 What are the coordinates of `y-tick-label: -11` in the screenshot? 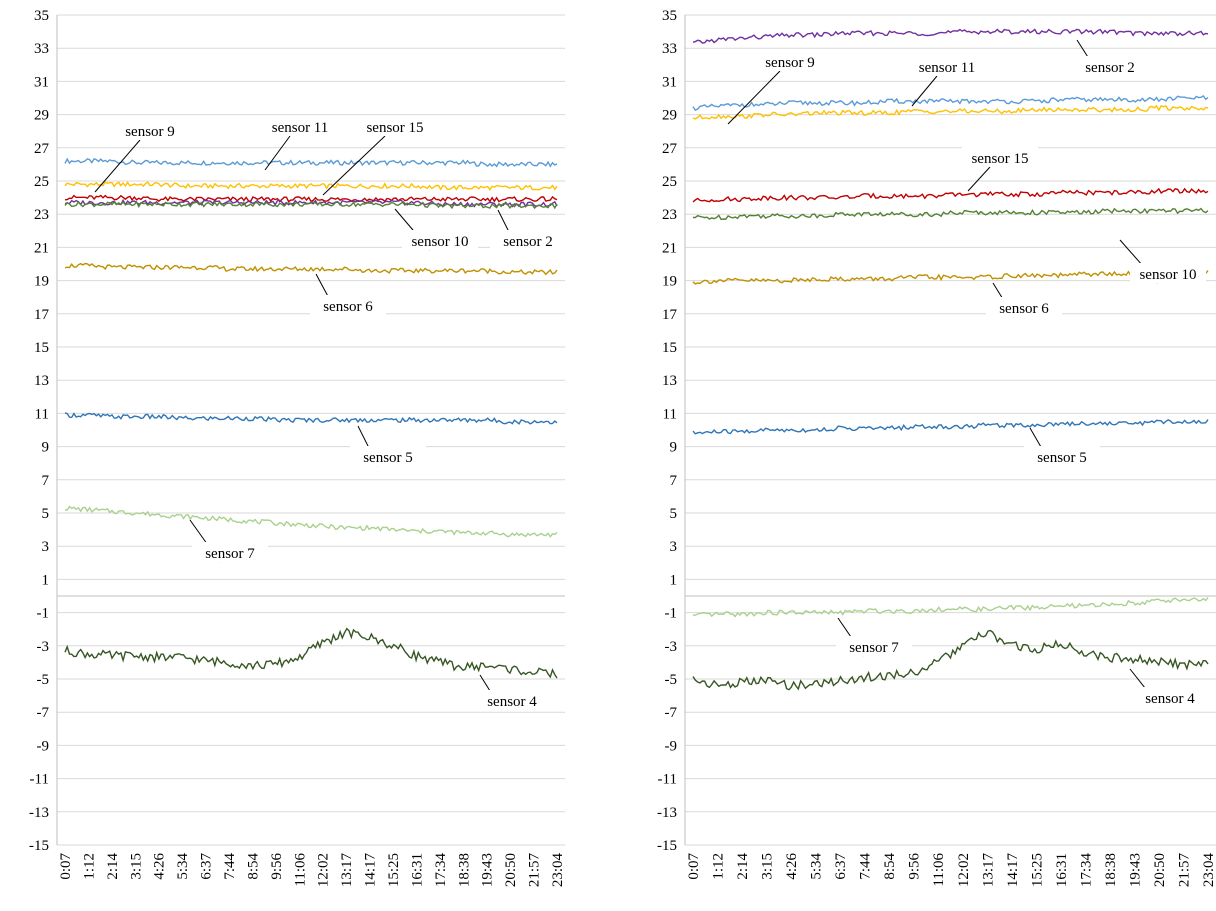 It's located at (39, 780).